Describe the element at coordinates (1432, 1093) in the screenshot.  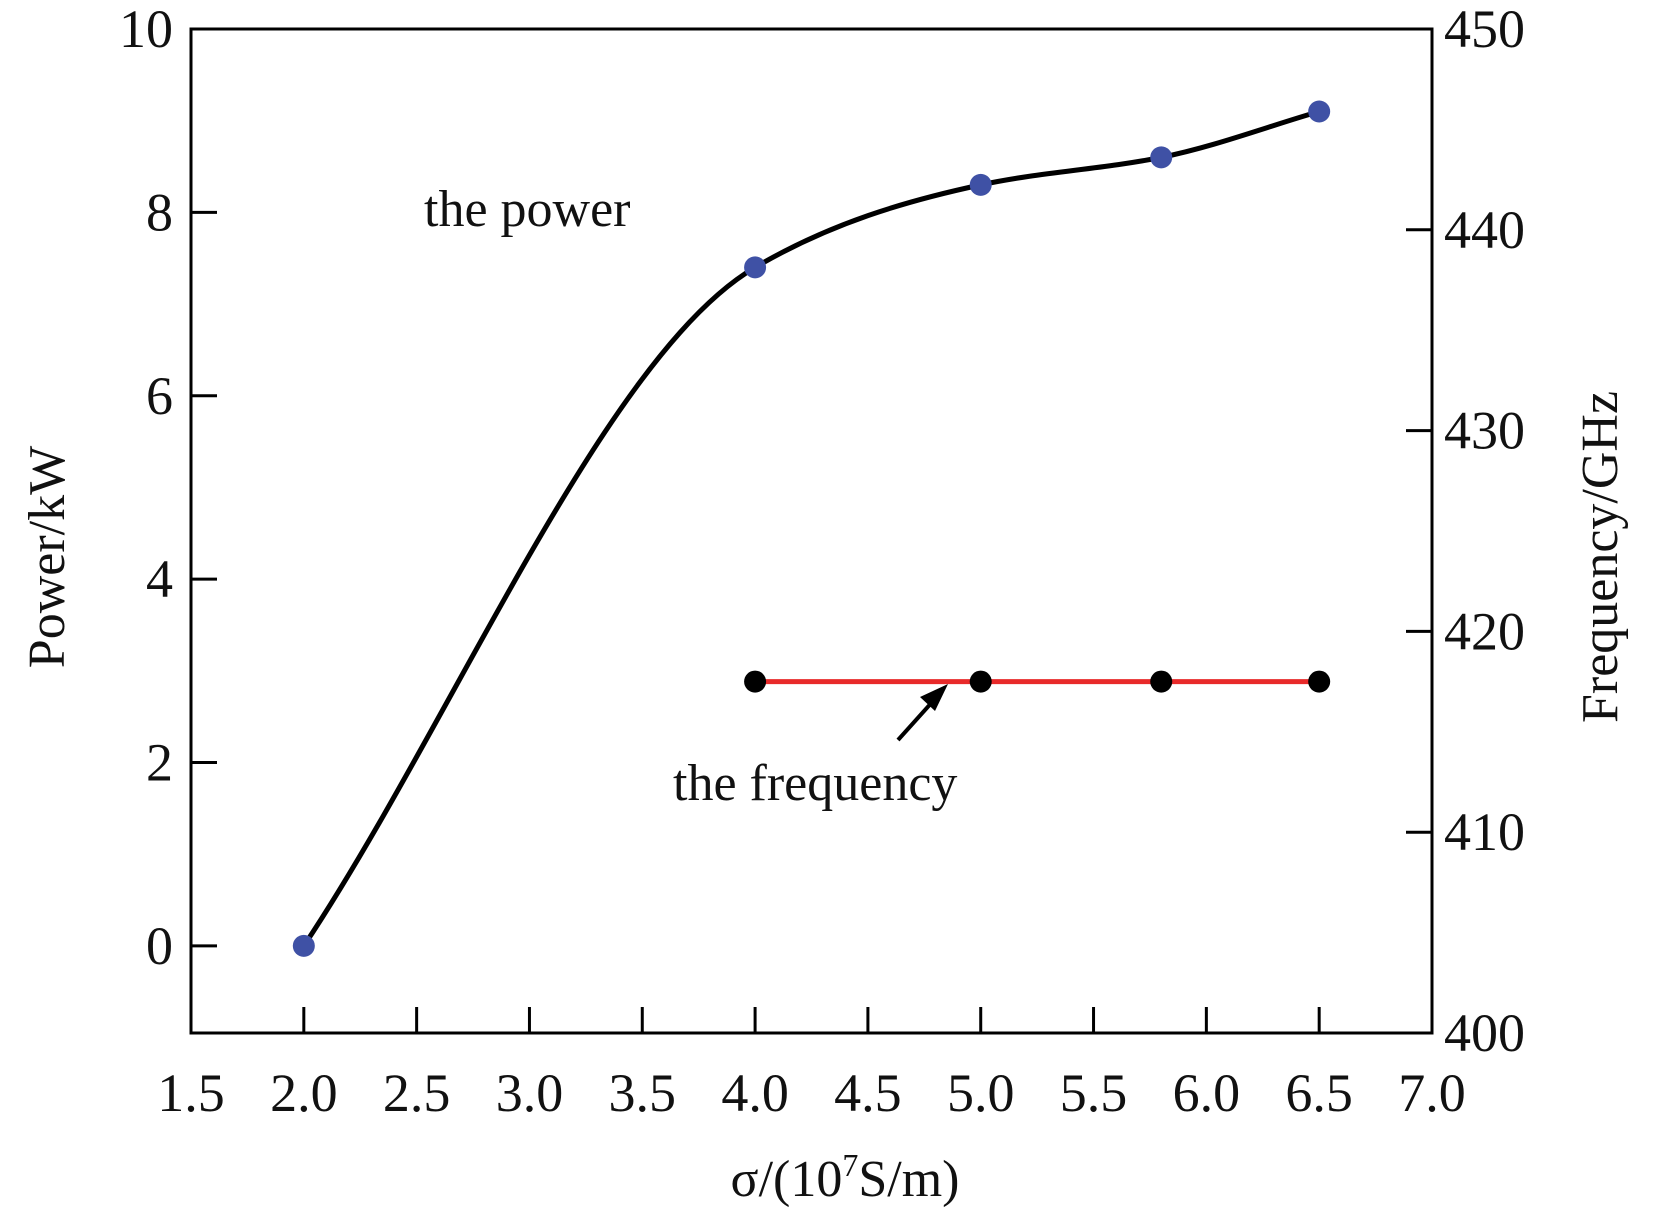
I see `x-tick-label: 7.0` at that location.